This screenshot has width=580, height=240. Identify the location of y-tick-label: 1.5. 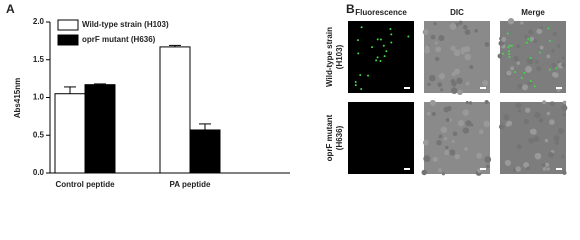
(39, 59).